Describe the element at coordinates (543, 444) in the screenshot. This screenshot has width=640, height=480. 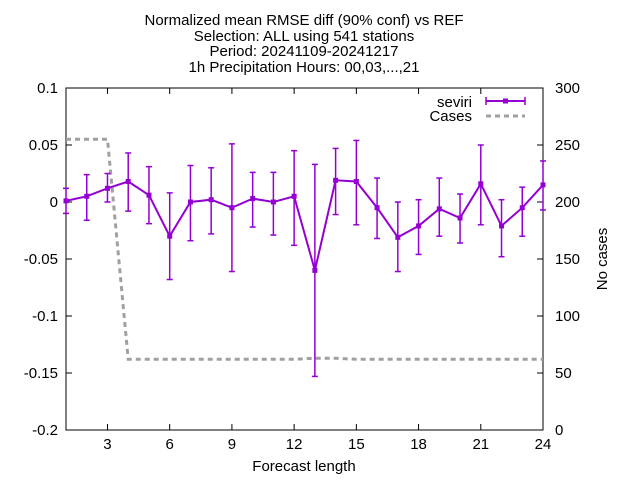
I see `x-tick-label: 24` at that location.